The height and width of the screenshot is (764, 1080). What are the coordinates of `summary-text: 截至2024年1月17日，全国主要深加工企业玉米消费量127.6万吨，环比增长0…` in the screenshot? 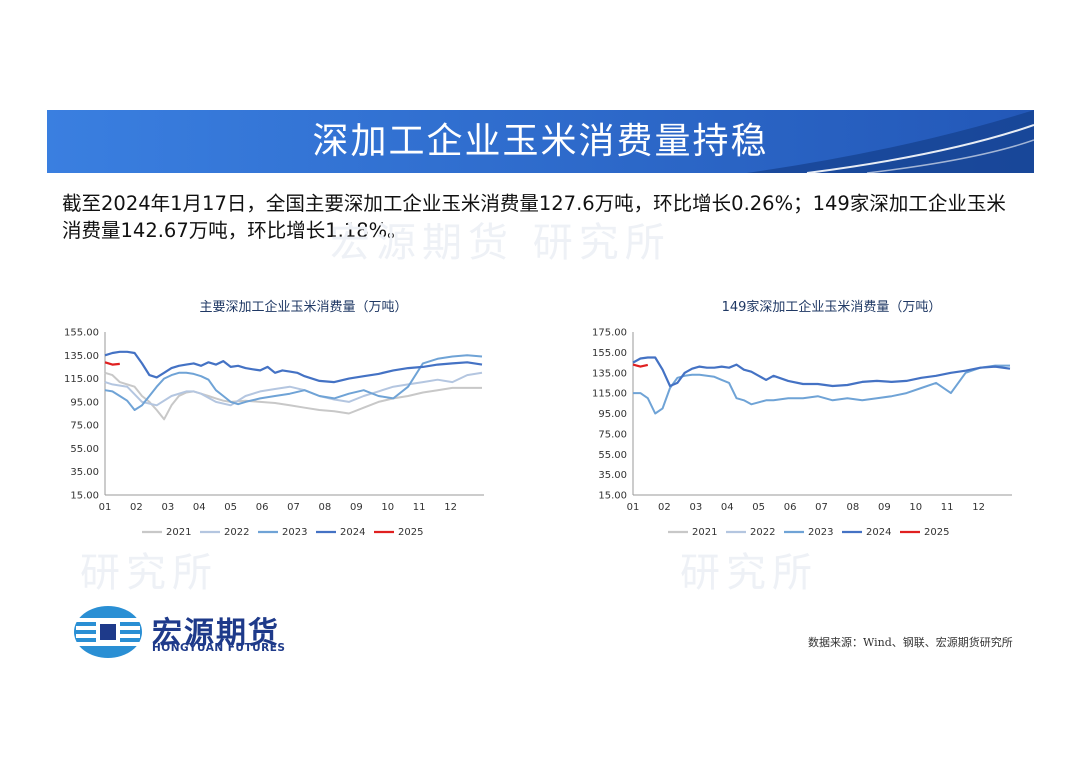 It's located at (534, 217).